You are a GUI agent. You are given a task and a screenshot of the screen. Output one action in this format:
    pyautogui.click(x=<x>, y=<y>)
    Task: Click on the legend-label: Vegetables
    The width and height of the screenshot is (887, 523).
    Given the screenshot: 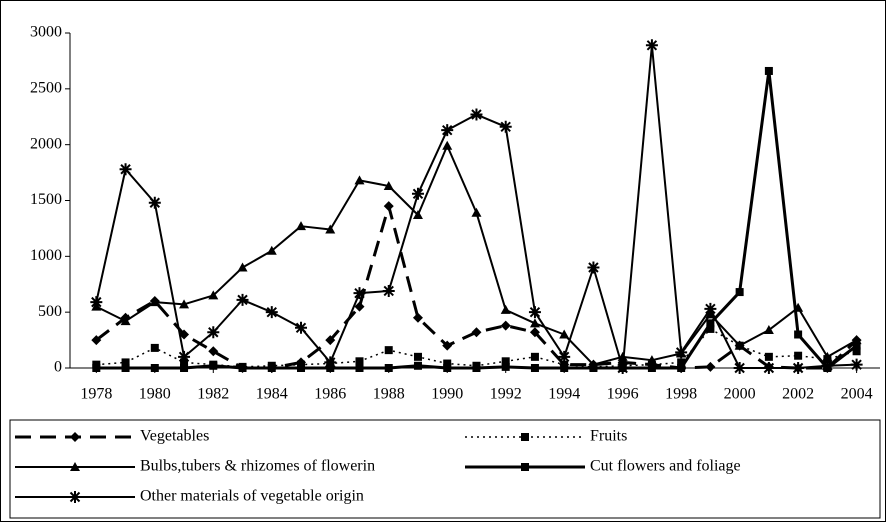 What is the action you would take?
    pyautogui.click(x=174, y=436)
    